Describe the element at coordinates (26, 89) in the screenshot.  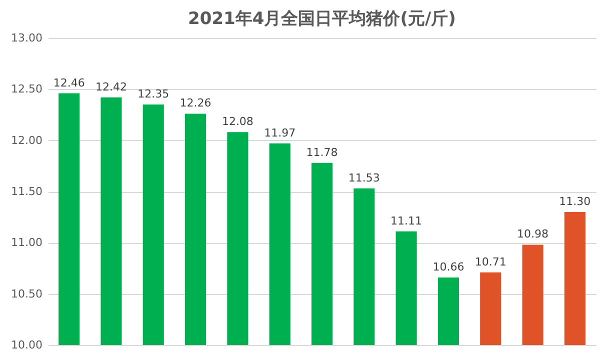
I see `y-tick-label: 12.50` at that location.